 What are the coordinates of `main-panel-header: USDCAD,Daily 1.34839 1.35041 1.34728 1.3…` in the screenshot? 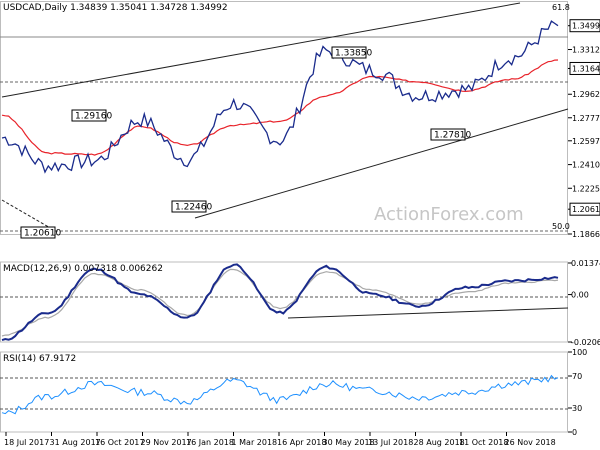 It's located at (115, 8).